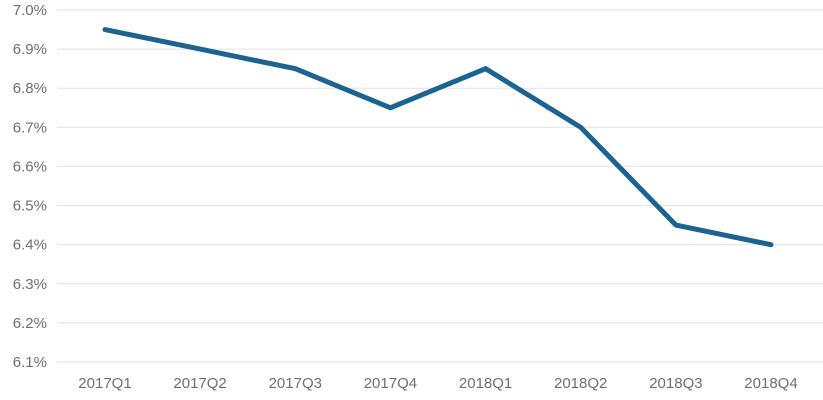 The image size is (823, 400). What do you see at coordinates (580, 383) in the screenshot?
I see `x-tick-label: 2018Q2` at bounding box center [580, 383].